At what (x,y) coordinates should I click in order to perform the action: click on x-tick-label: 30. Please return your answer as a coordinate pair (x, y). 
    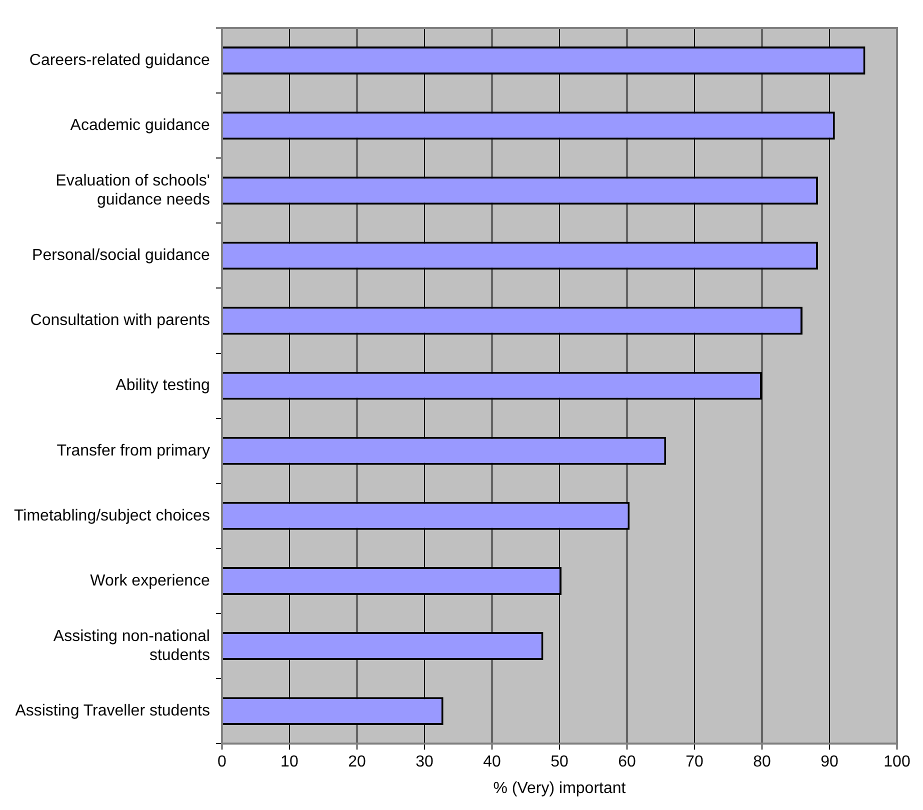
    Looking at the image, I should click on (425, 762).